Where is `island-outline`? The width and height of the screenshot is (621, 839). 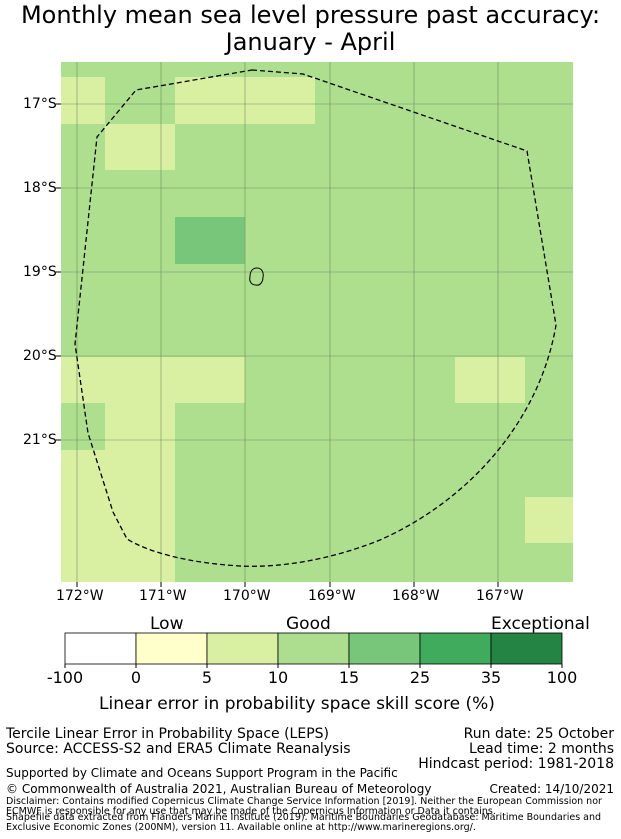 island-outline is located at coordinates (256, 276).